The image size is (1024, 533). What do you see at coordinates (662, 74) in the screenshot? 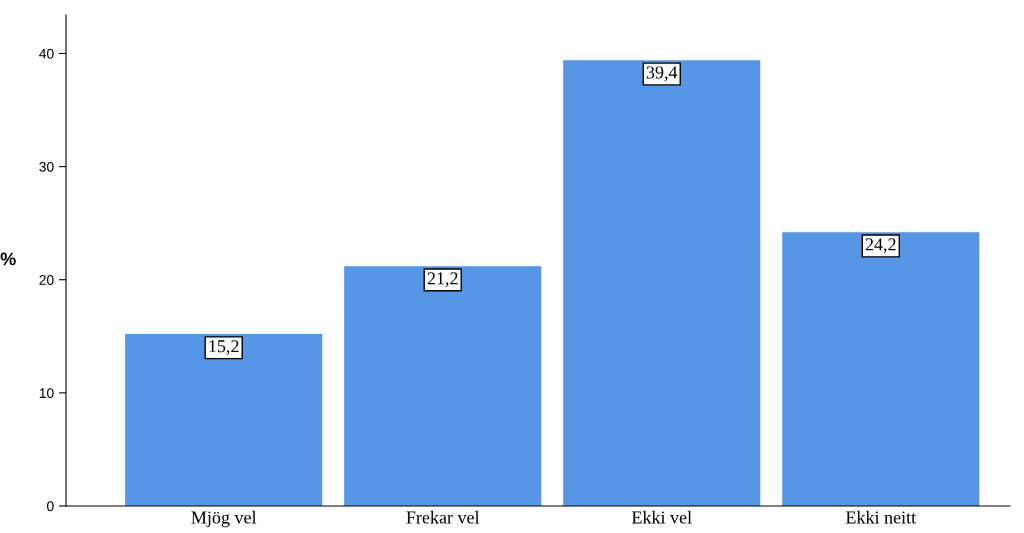
I see `data-label: 39,4` at bounding box center [662, 74].